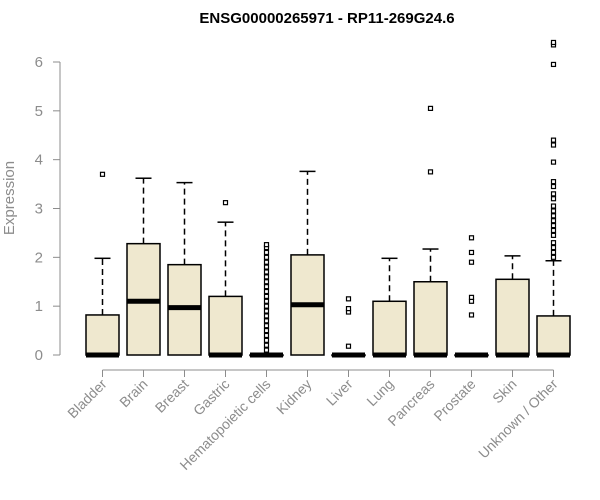 The image size is (600, 500). What do you see at coordinates (326, 18) in the screenshot?
I see `chart-title: ENSG00000265971 - RP11-269G24.6` at bounding box center [326, 18].